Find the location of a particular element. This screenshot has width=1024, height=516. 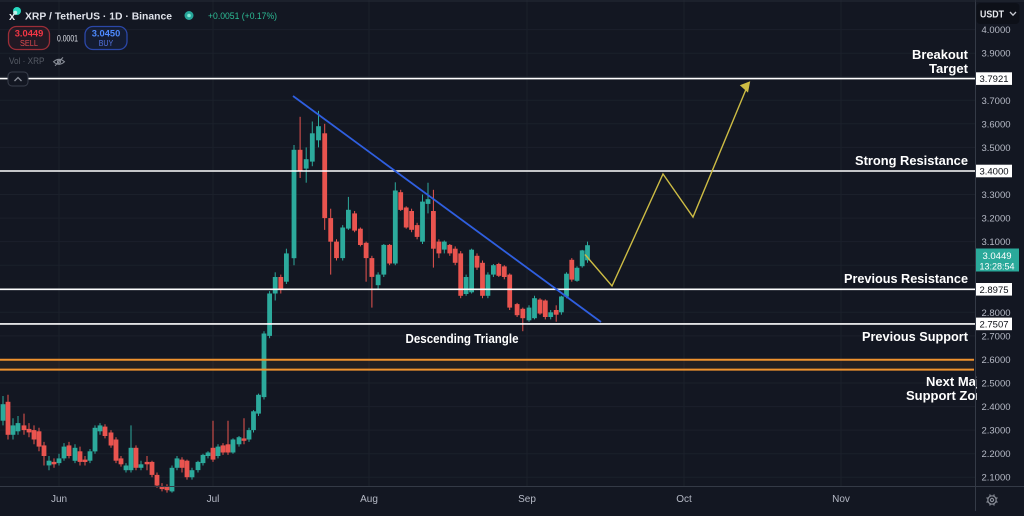

svg-text: 0.0001 is located at coordinates (67, 39).